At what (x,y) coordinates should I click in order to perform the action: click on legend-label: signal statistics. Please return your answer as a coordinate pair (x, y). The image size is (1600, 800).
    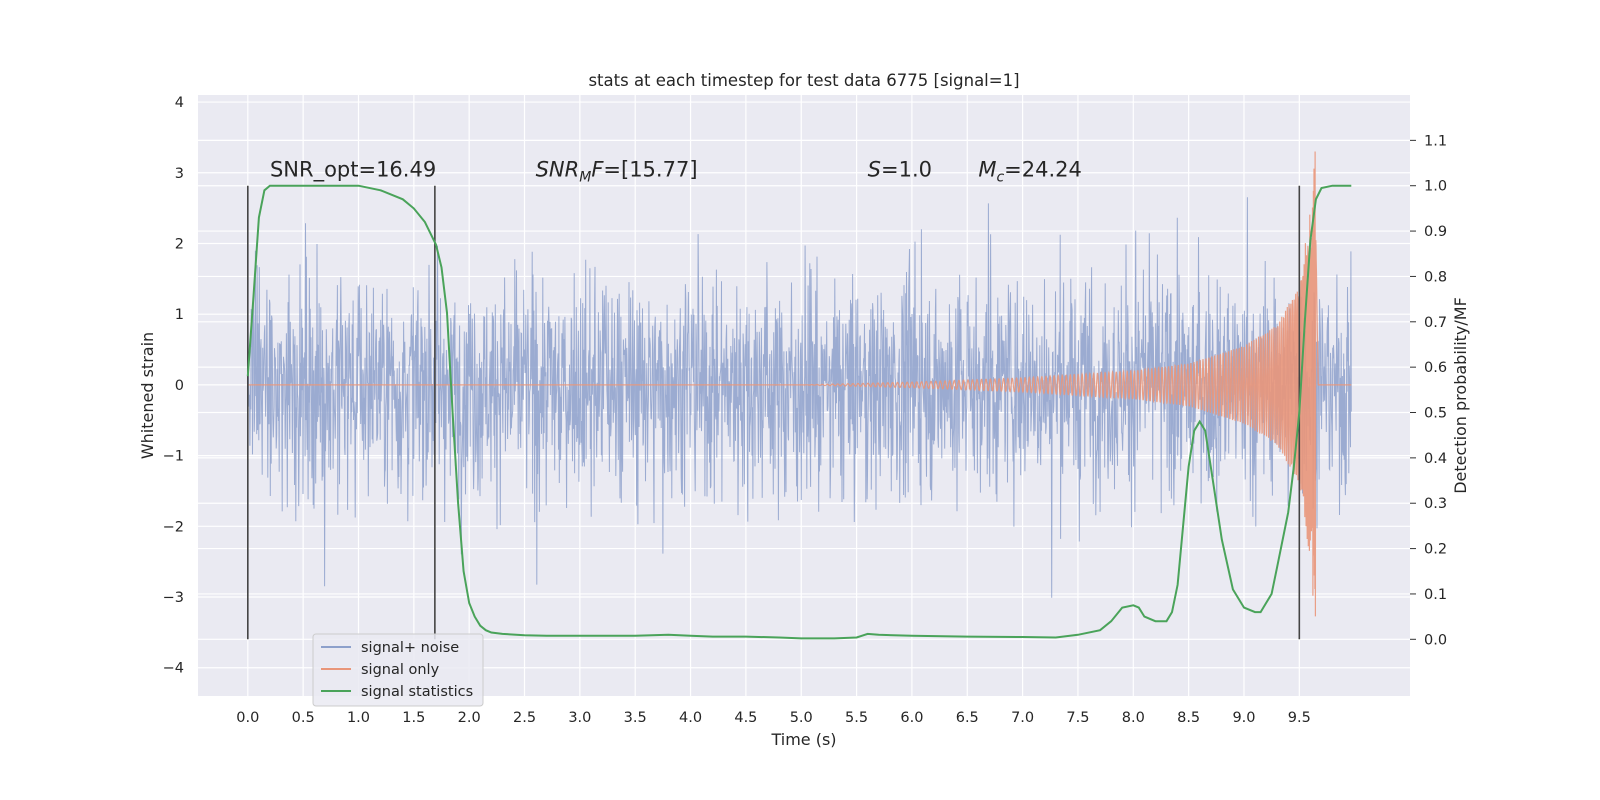
    Looking at the image, I should click on (417, 692).